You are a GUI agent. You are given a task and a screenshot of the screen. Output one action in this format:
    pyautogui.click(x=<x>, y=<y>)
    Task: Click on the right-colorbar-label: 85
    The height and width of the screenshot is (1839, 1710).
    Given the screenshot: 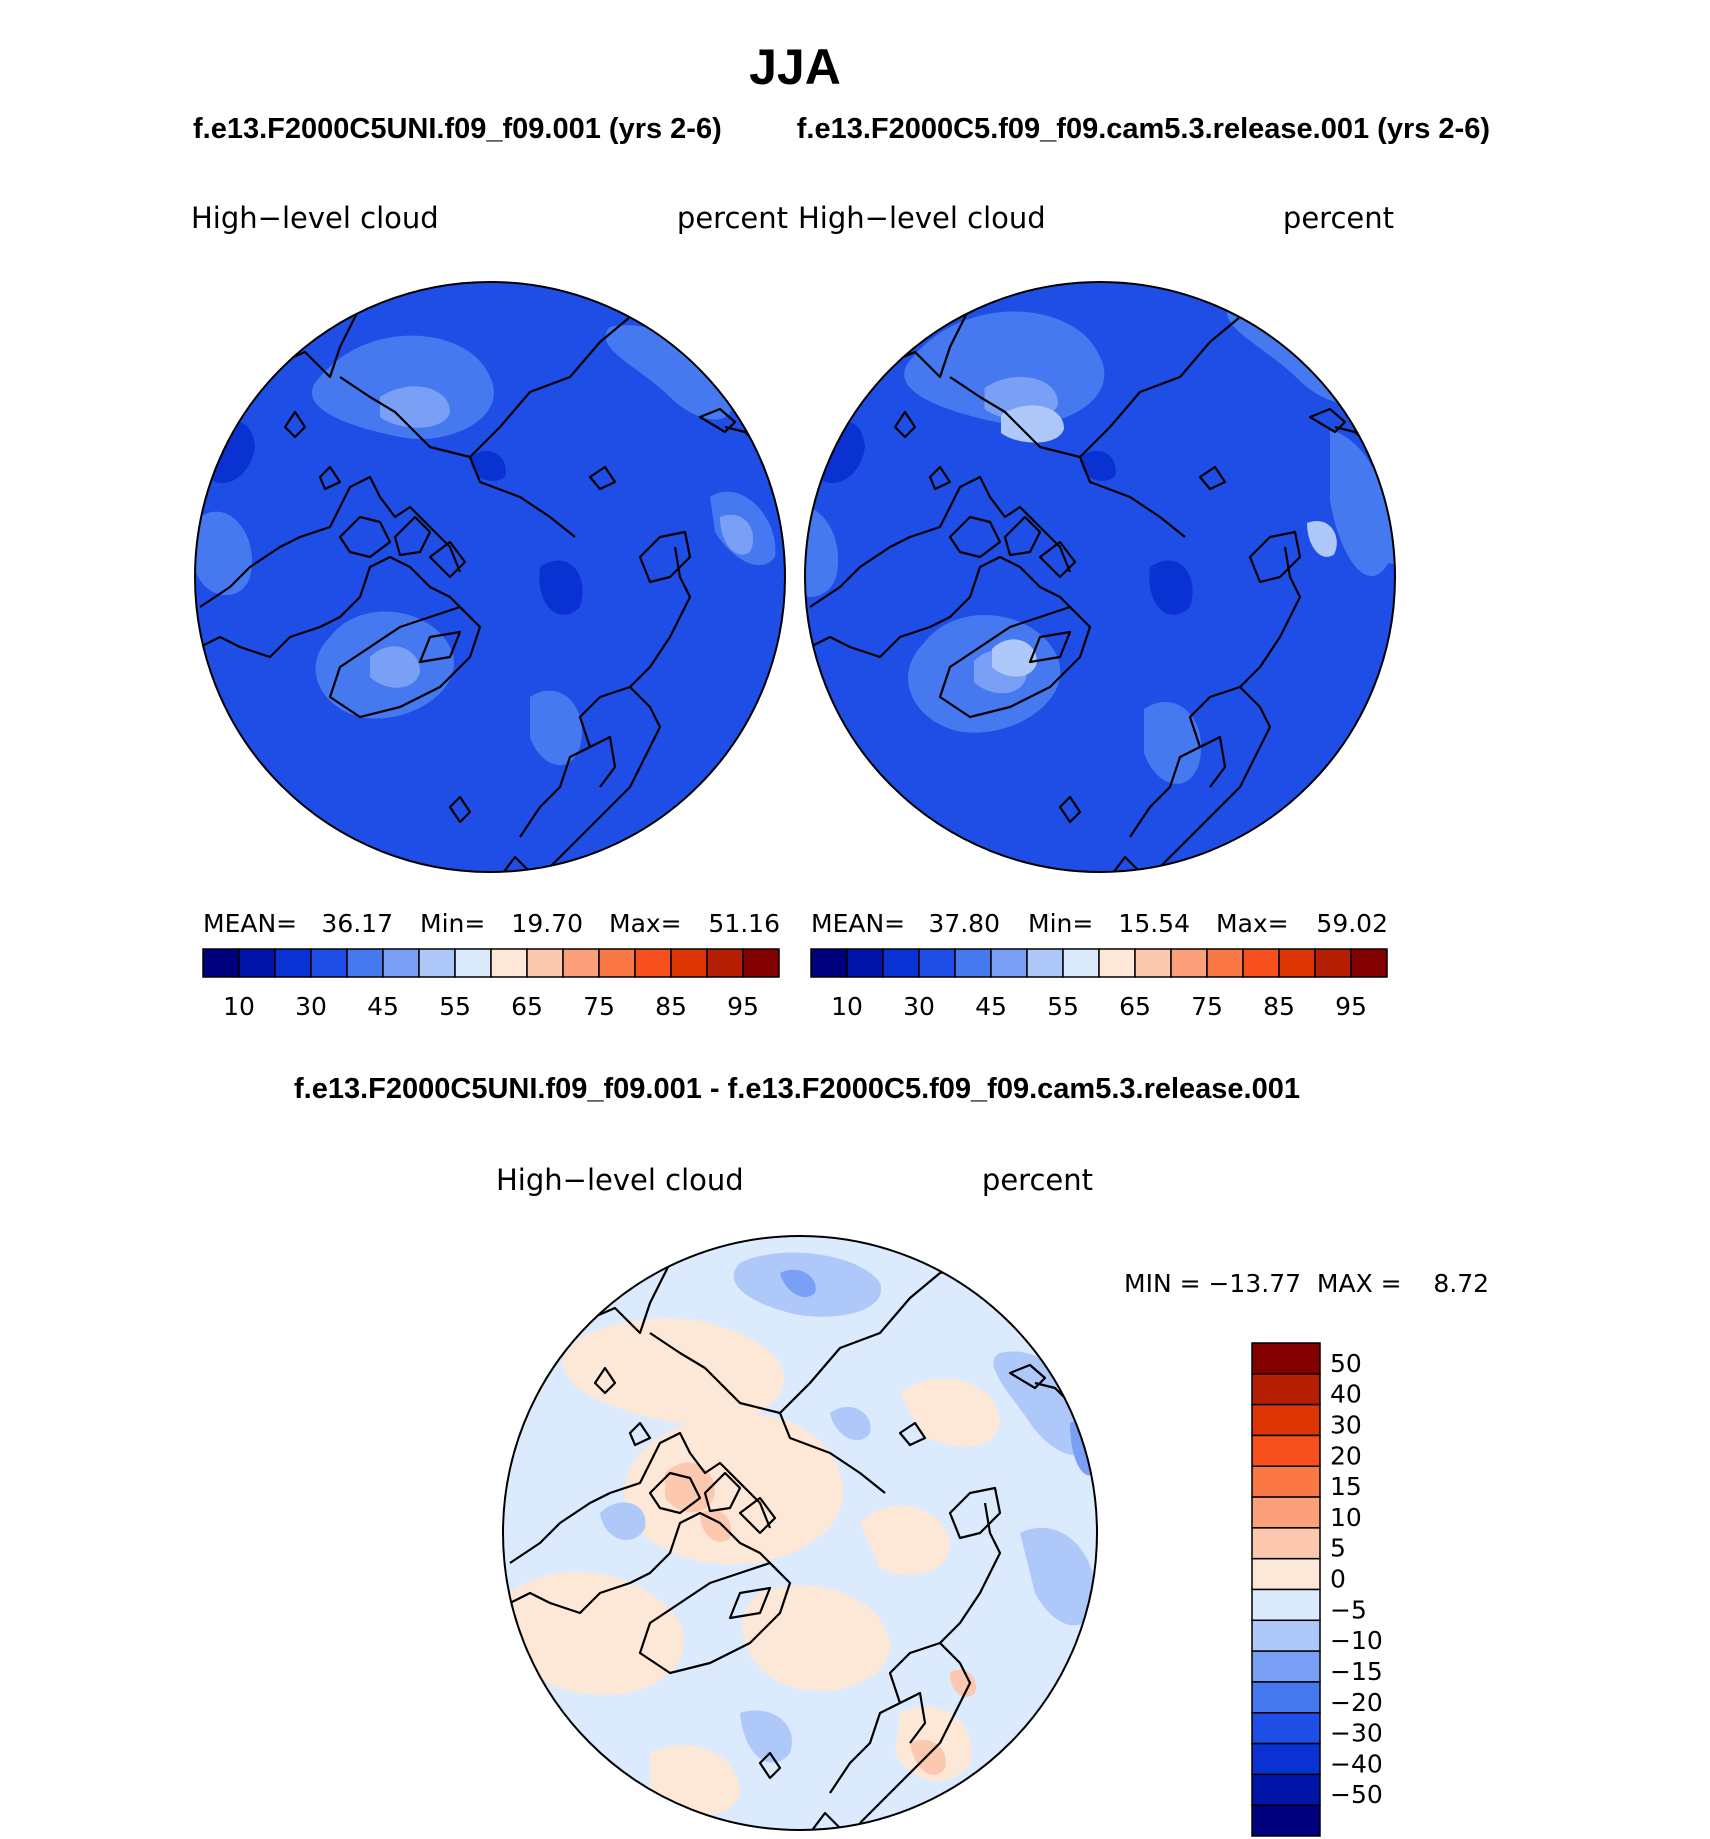 What is the action you would take?
    pyautogui.click(x=1279, y=1006)
    